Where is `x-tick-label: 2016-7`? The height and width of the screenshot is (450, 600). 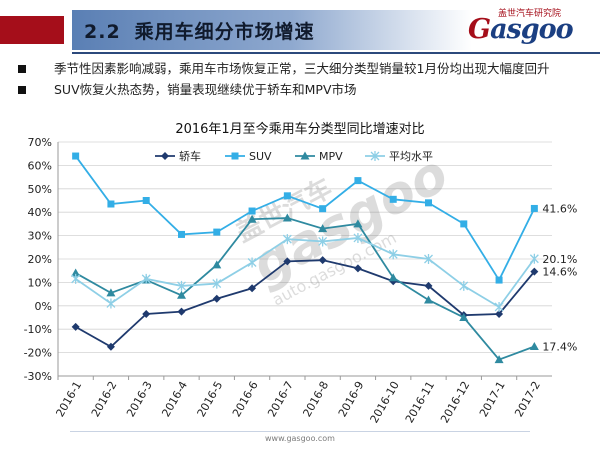 x-tick-label: 2016-7 is located at coordinates (280, 399).